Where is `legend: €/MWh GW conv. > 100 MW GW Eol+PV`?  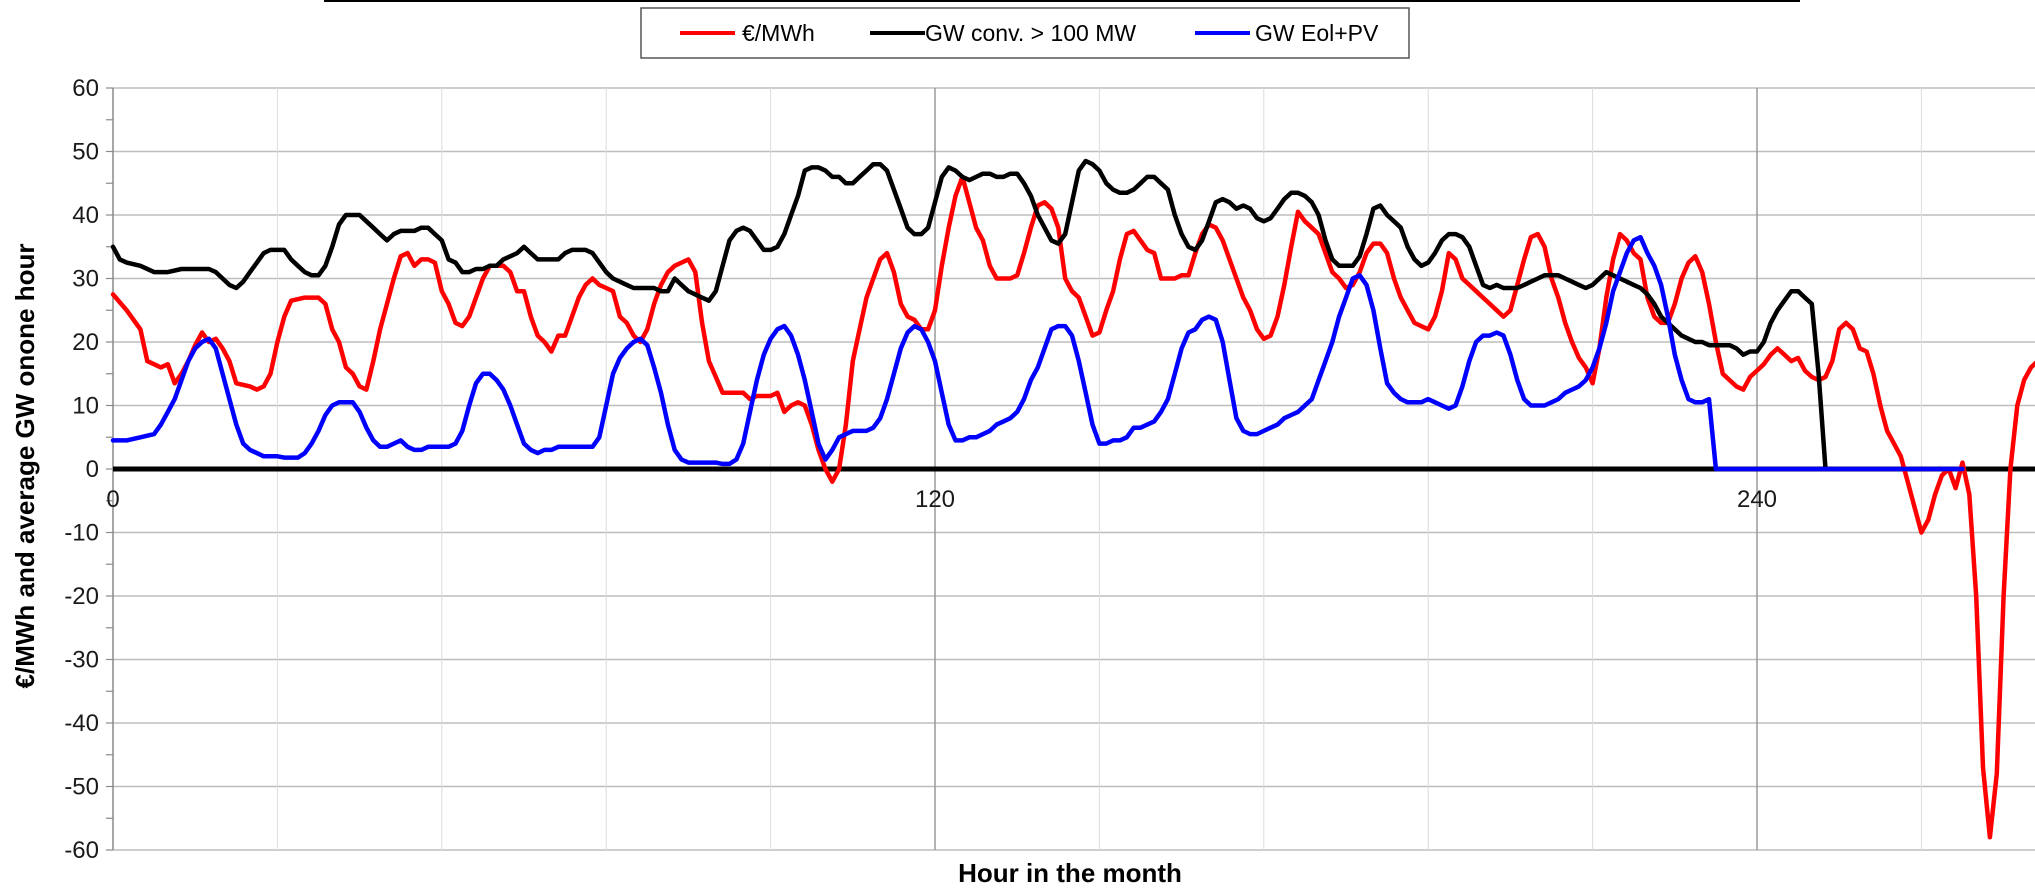
legend: €/MWh GW conv. > 100 MW GW Eol+PV is located at coordinates (1025, 33).